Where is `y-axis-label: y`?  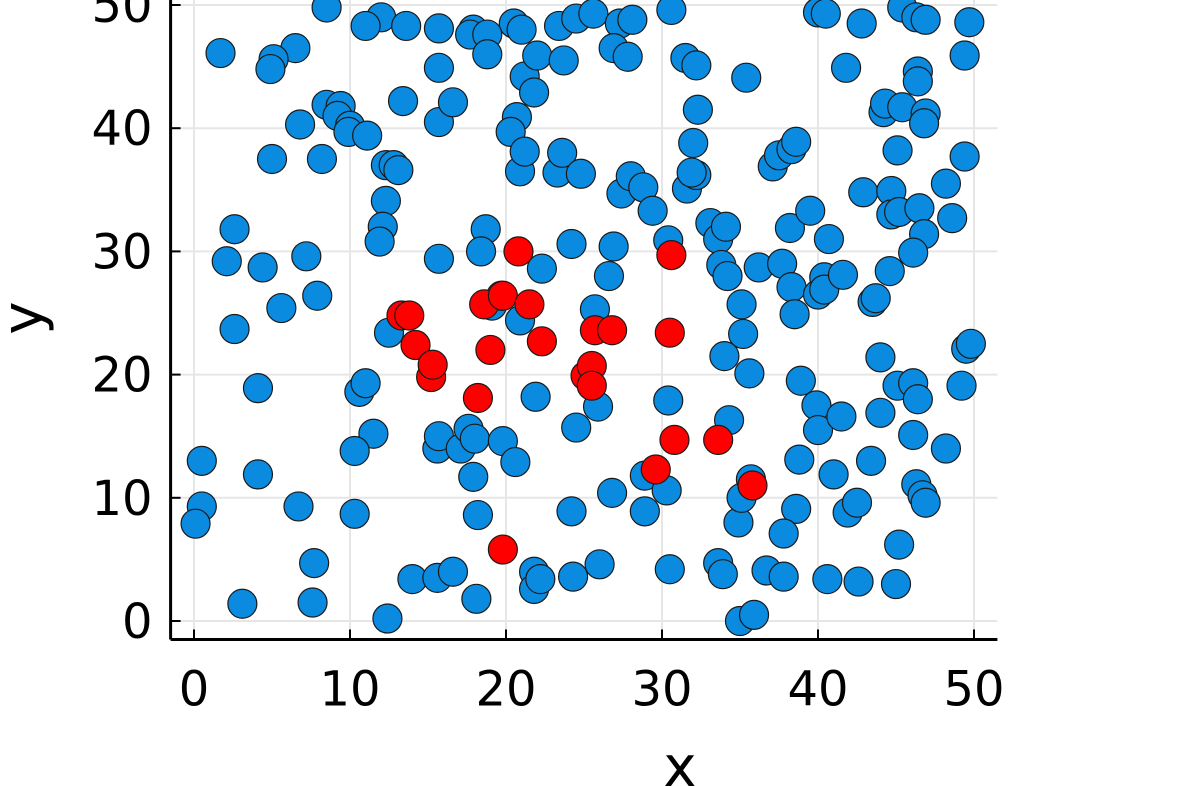 y-axis-label: y is located at coordinates (28, 317).